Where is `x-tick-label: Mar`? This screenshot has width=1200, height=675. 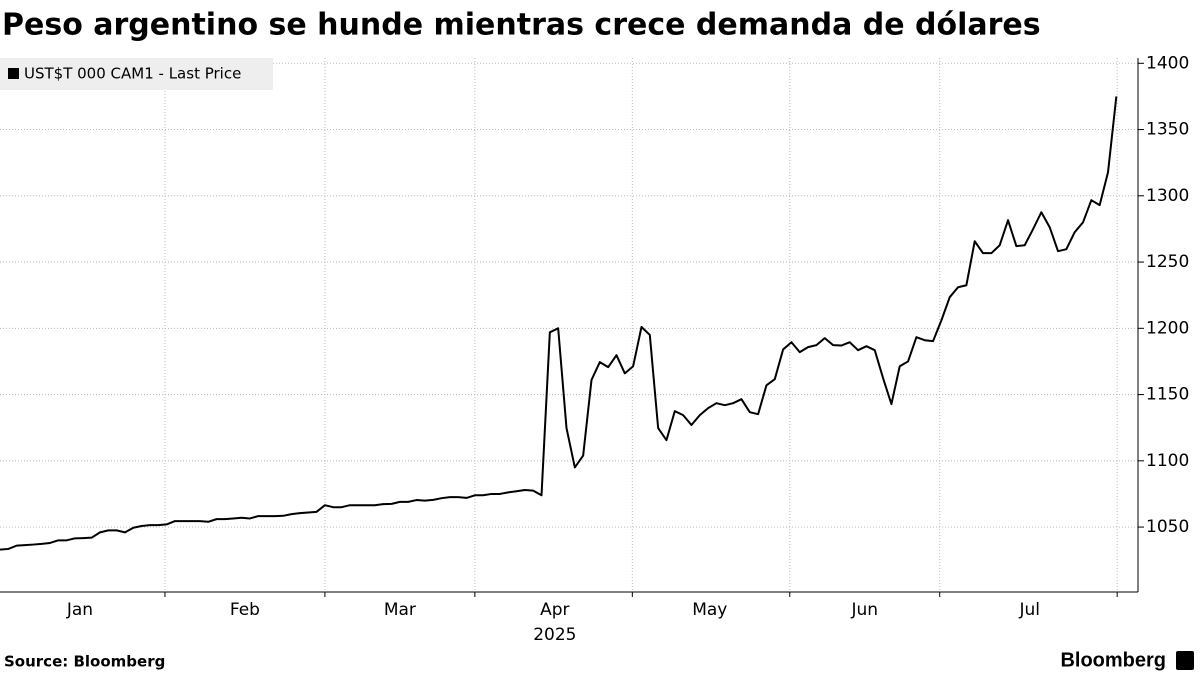
x-tick-label: Mar is located at coordinates (400, 610).